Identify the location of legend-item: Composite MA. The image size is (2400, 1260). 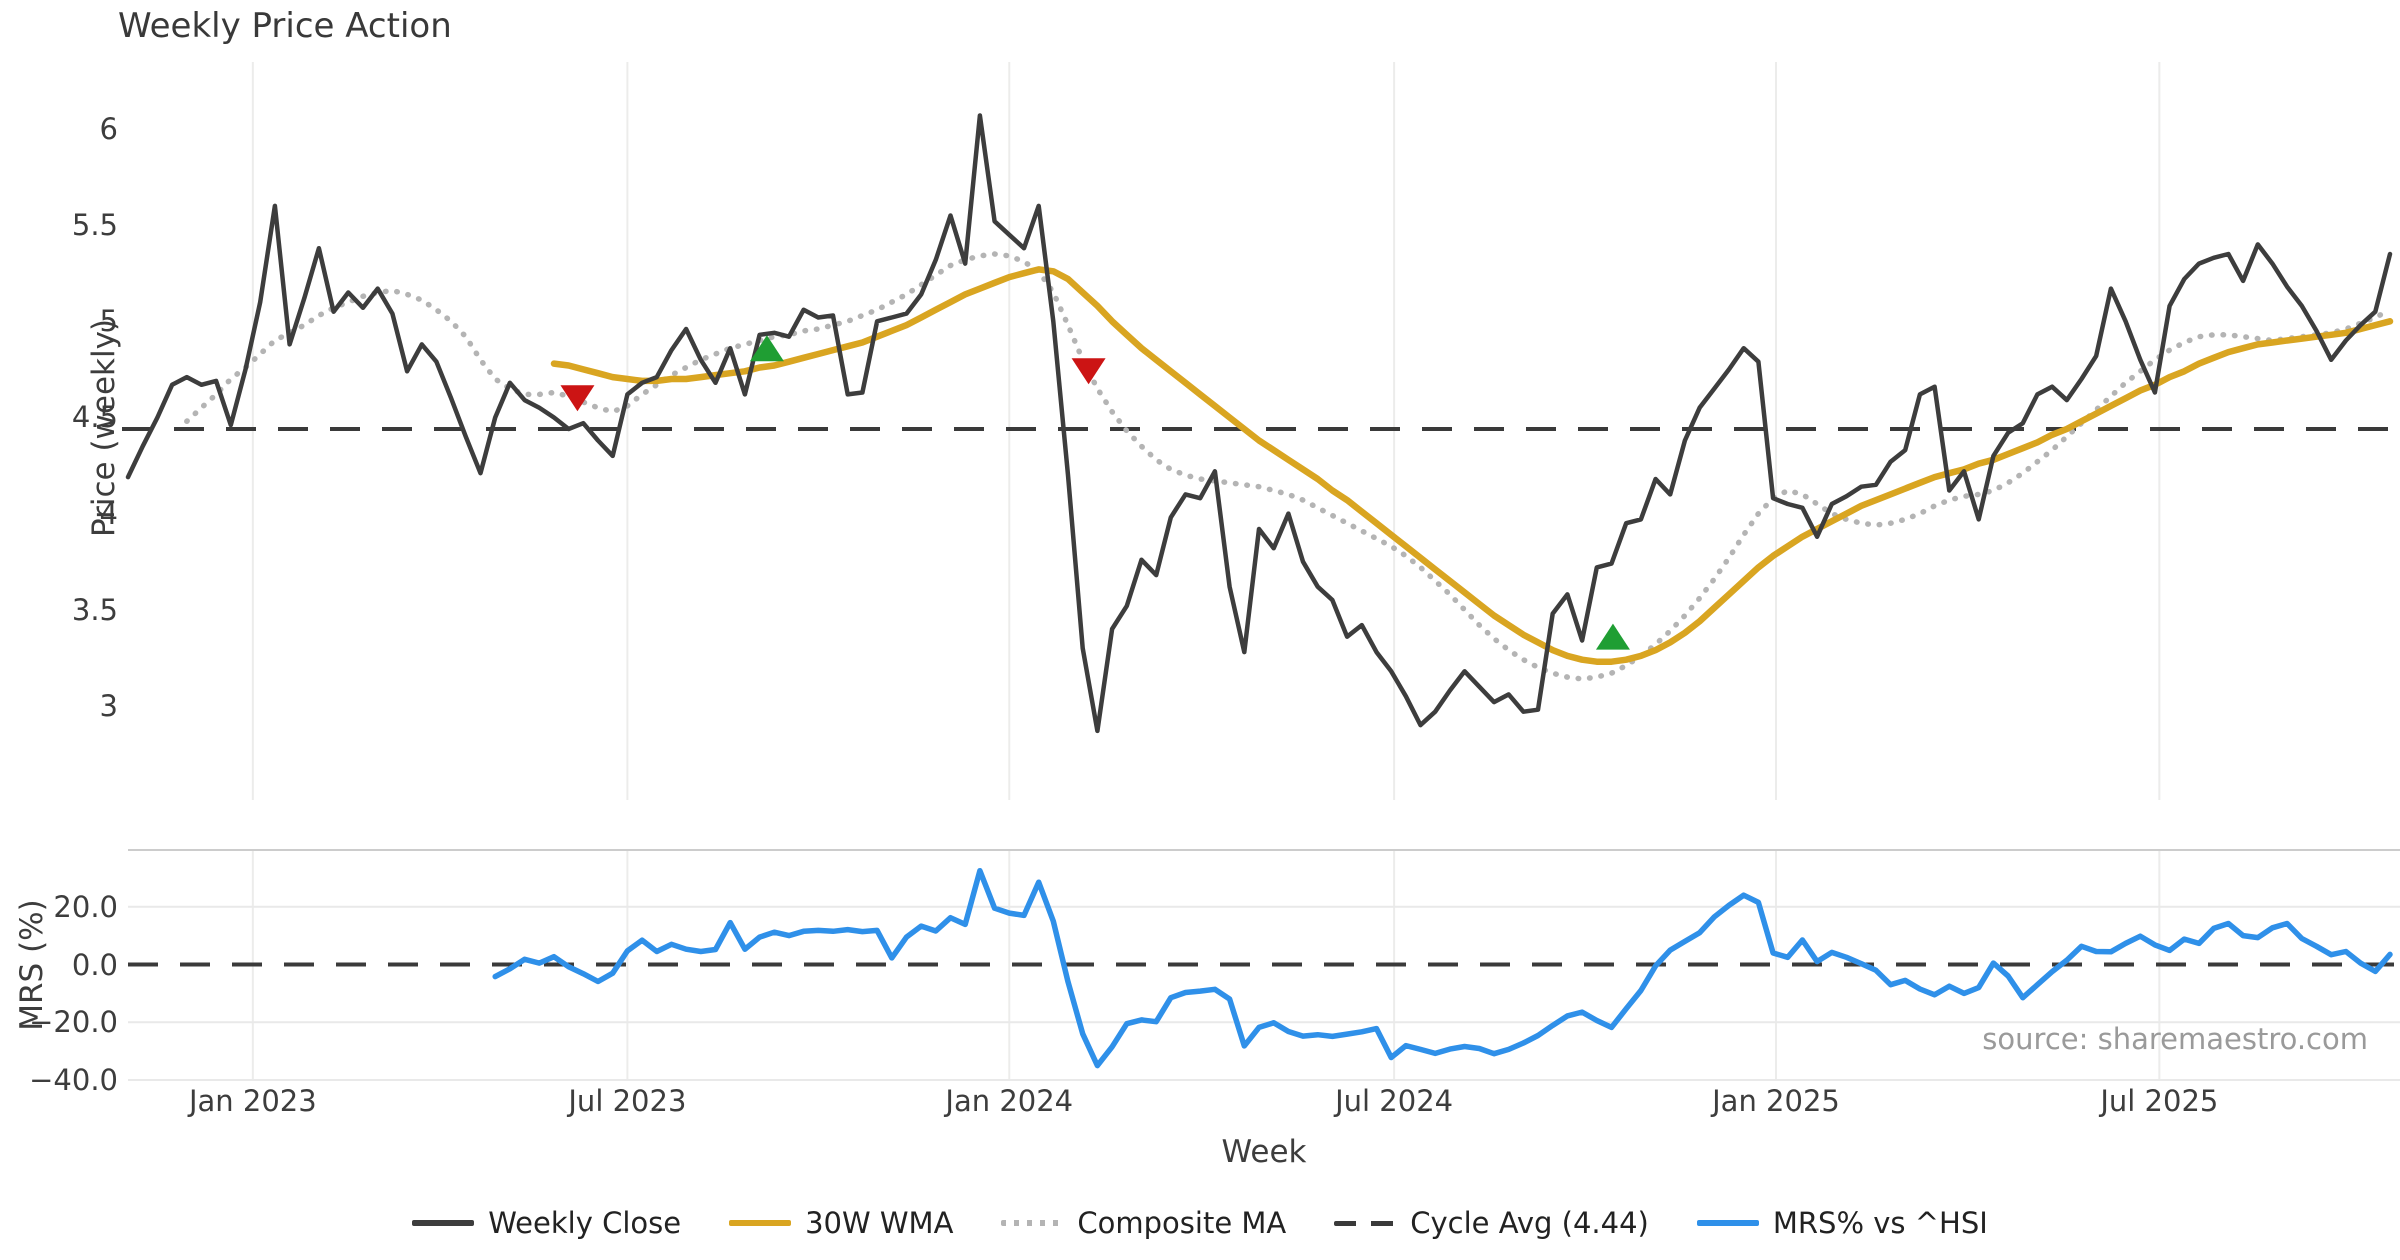
(1143, 1223).